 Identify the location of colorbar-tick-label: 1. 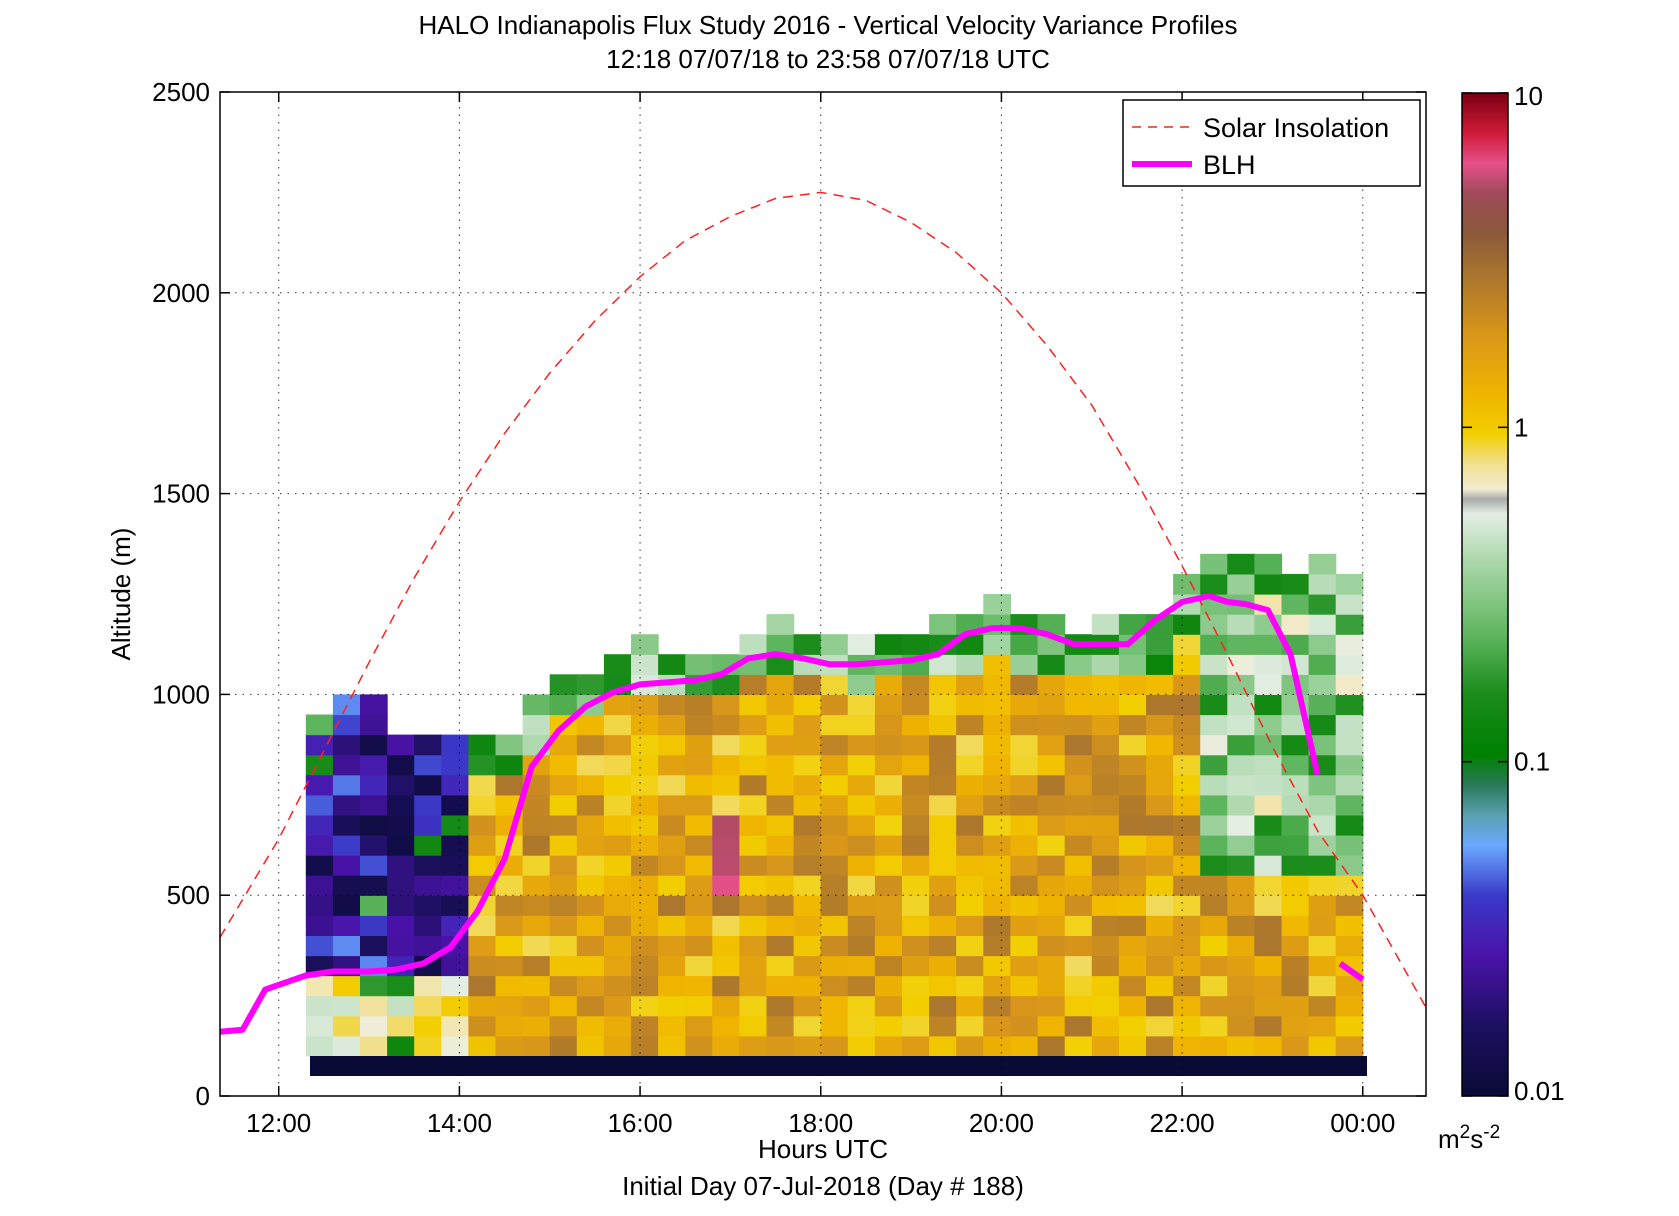
(1521, 427).